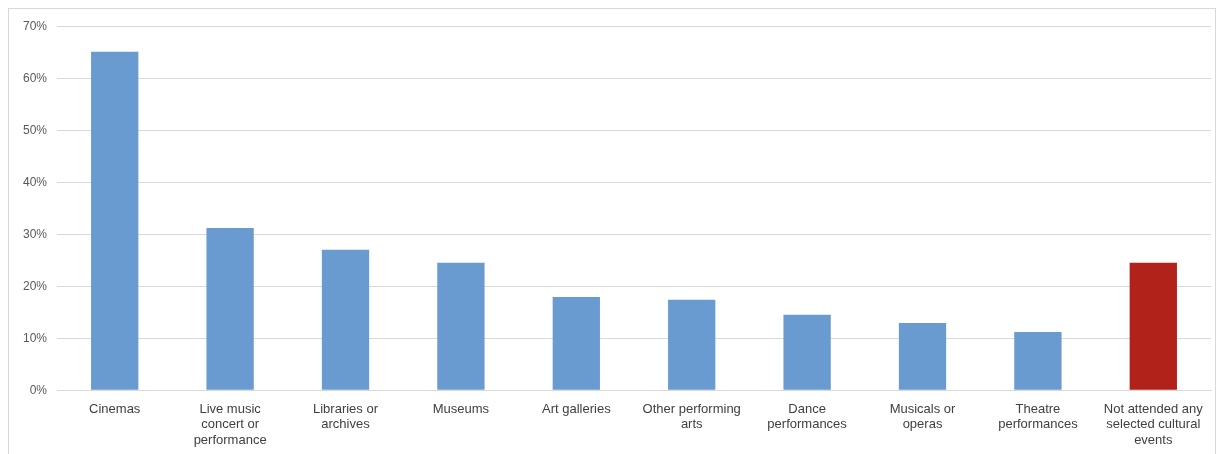 The image size is (1221, 454). What do you see at coordinates (807, 416) in the screenshot?
I see `x-tick-label: Dance performances` at bounding box center [807, 416].